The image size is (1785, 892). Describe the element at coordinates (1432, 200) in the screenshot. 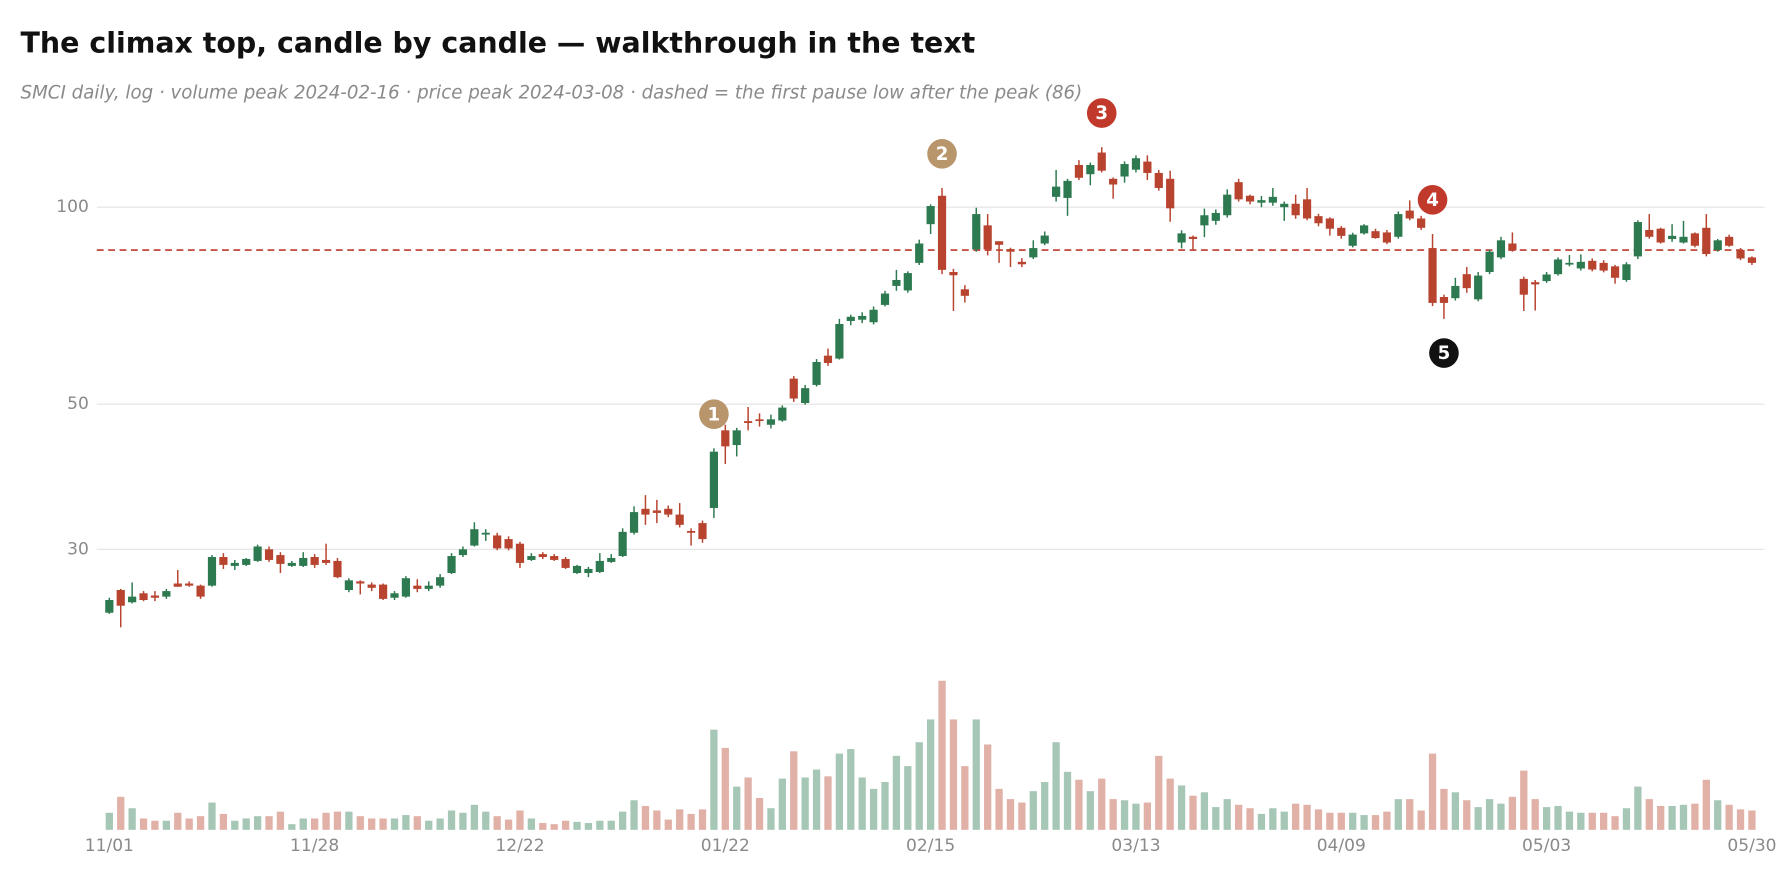

I see `annotation-label: 4` at that location.